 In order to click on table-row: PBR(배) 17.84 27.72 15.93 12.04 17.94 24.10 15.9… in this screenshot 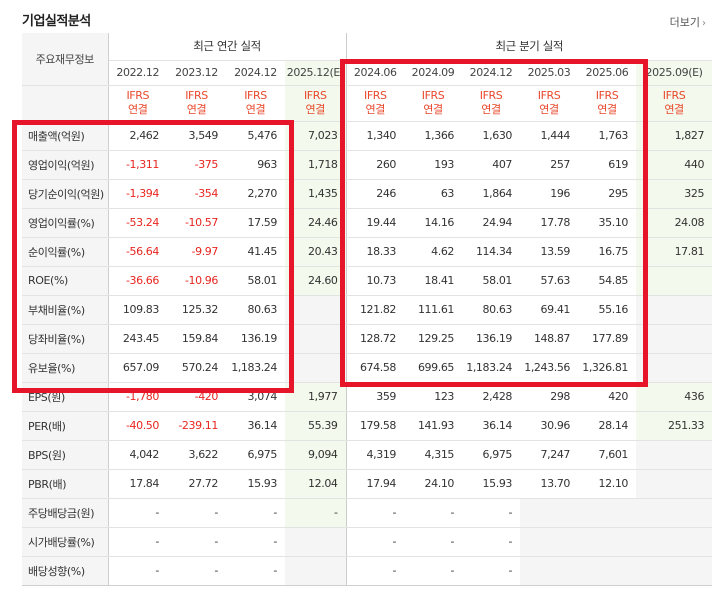, I will do `click(367, 484)`.